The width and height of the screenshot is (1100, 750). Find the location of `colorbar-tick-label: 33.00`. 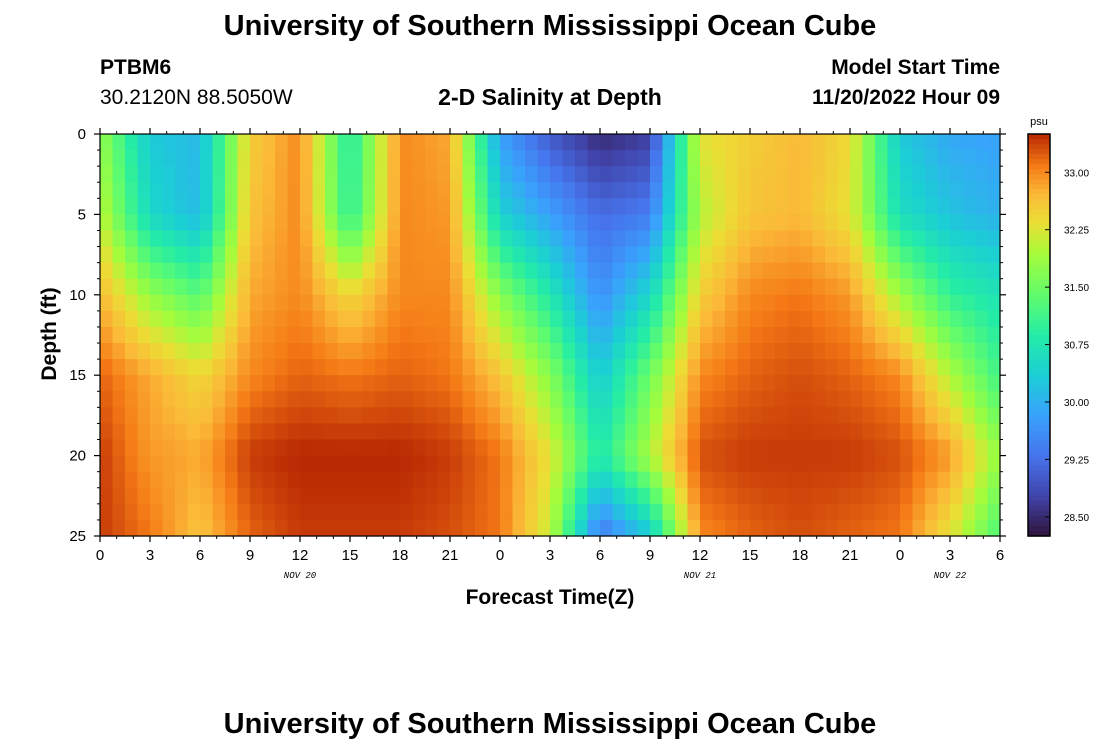

colorbar-tick-label: 33.00 is located at coordinates (1076, 173).